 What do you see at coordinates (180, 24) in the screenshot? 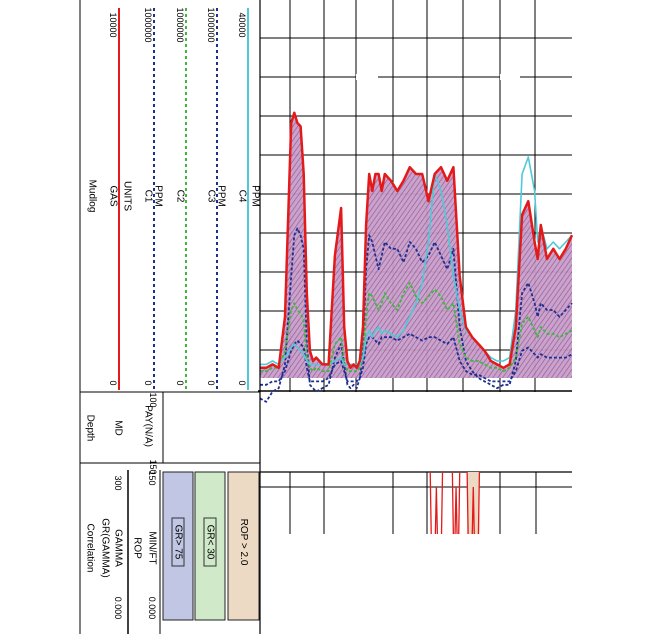
I see `mudlog-track-max-c2: 1000000` at bounding box center [180, 24].